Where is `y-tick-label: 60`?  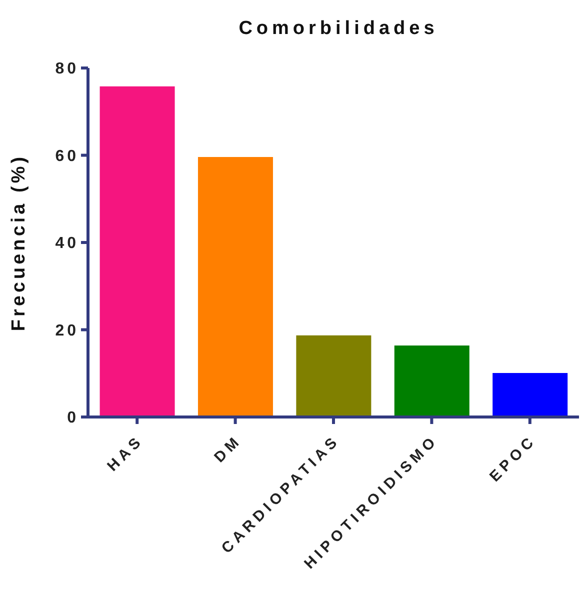
y-tick-label: 60 is located at coordinates (67, 156).